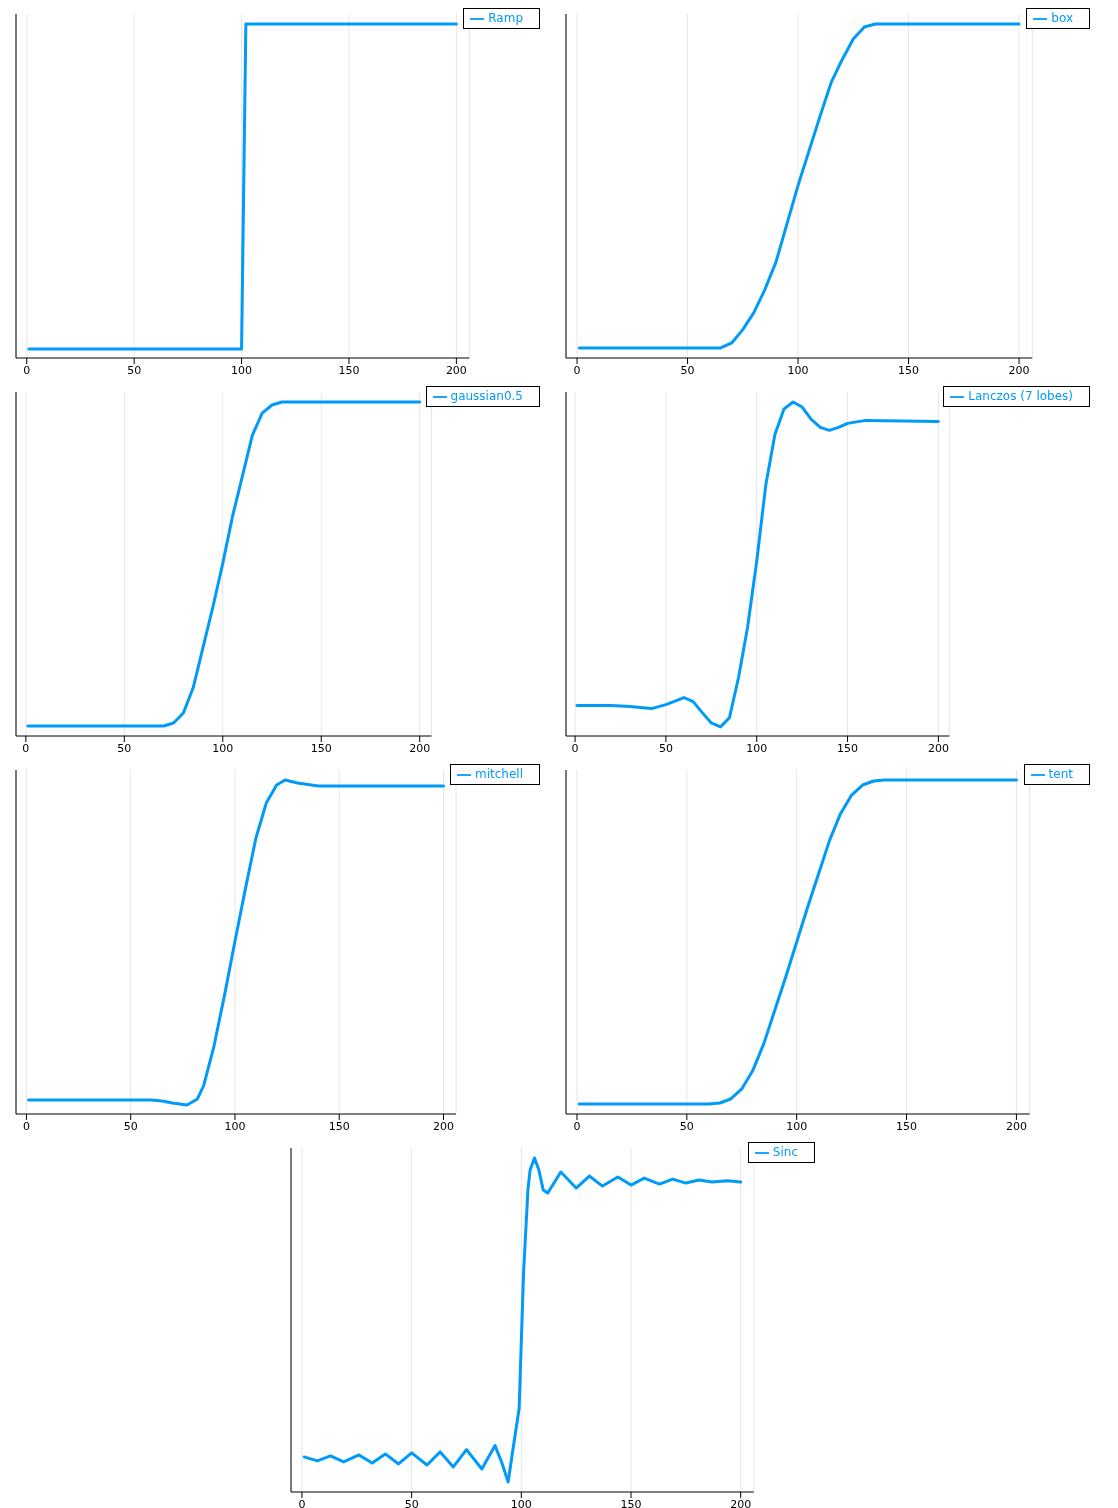  What do you see at coordinates (1060, 774) in the screenshot?
I see `legend-label: tent` at bounding box center [1060, 774].